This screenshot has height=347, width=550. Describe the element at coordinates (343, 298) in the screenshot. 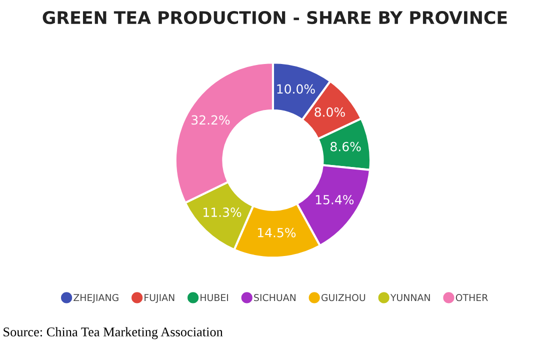

I see `legend-label: GUIZHOU` at that location.